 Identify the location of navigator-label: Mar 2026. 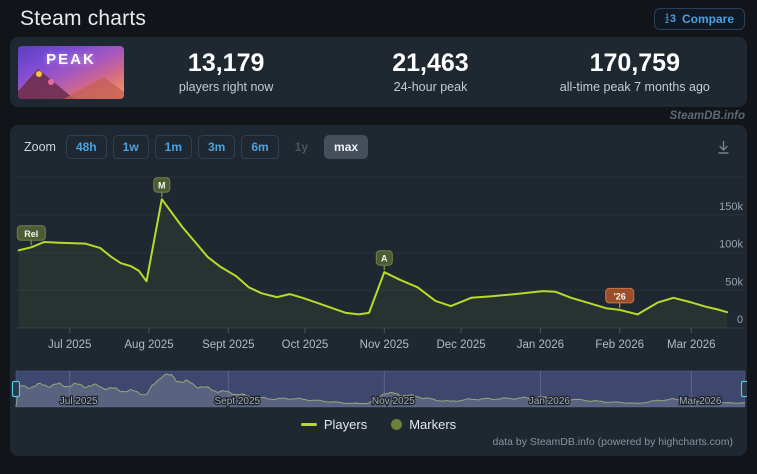
(700, 401).